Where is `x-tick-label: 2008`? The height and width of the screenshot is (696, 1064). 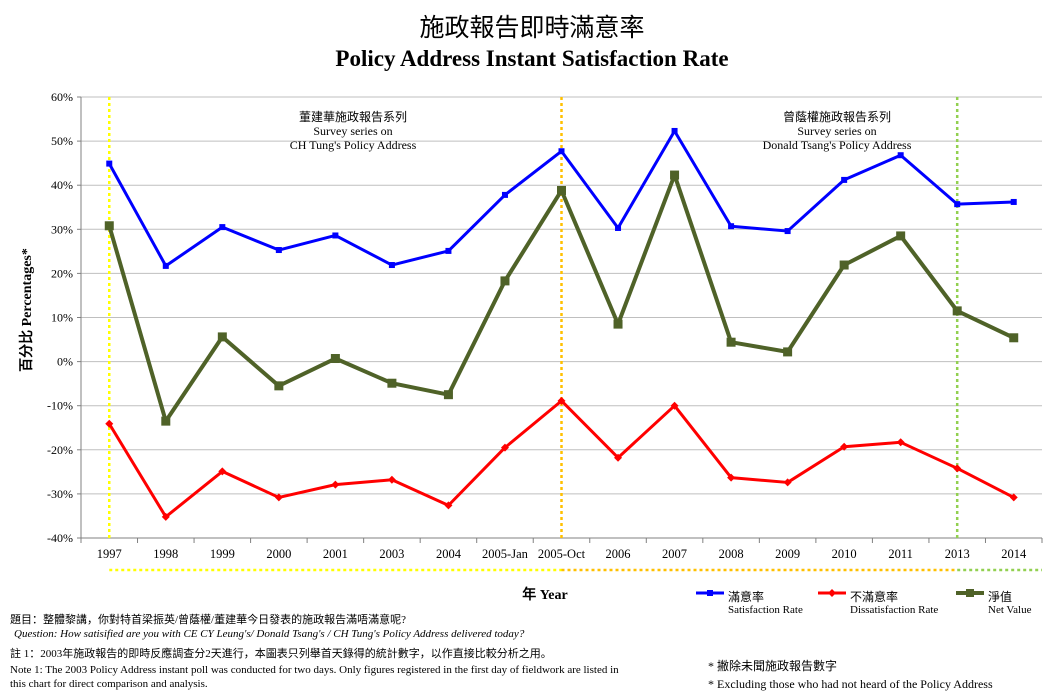
x-tick-label: 2008 is located at coordinates (731, 554).